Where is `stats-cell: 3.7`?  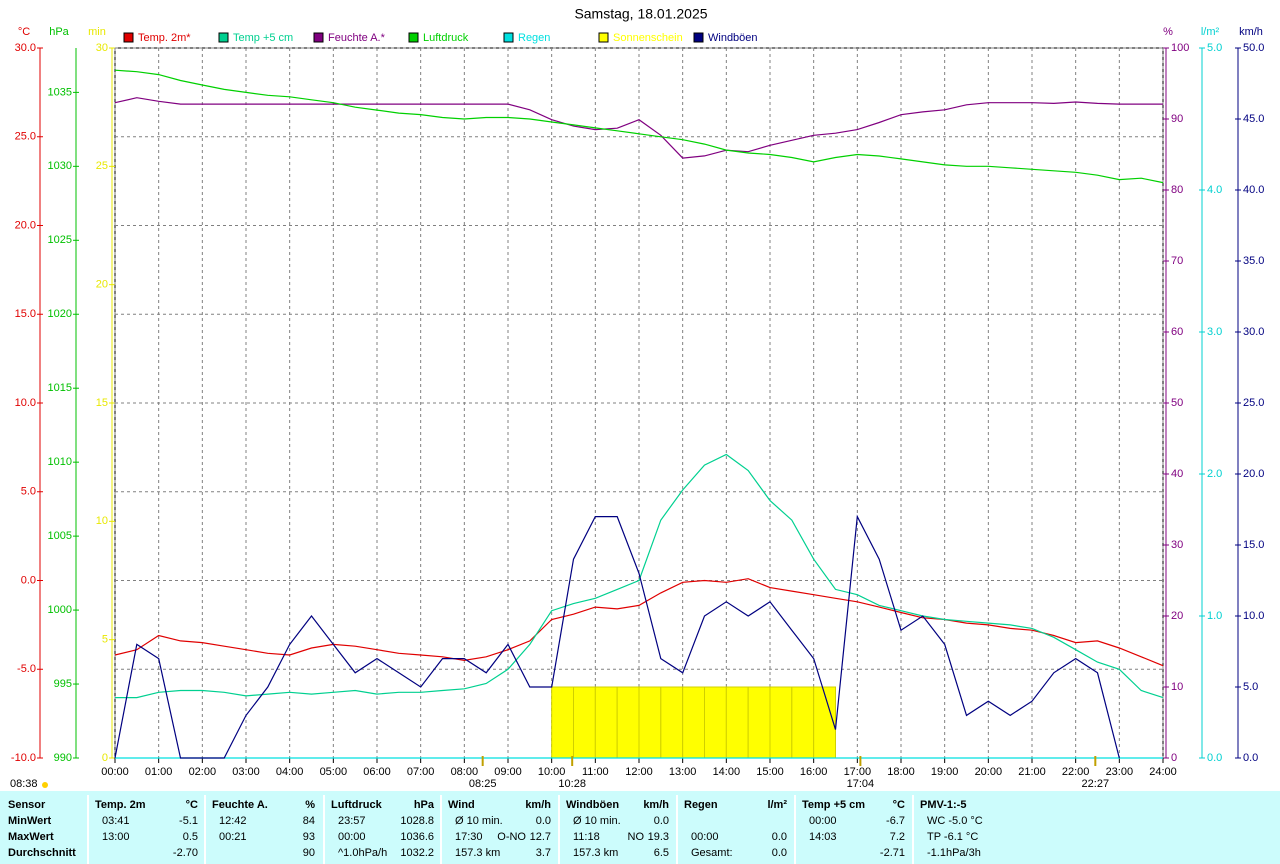 stats-cell: 3.7 is located at coordinates (543, 853).